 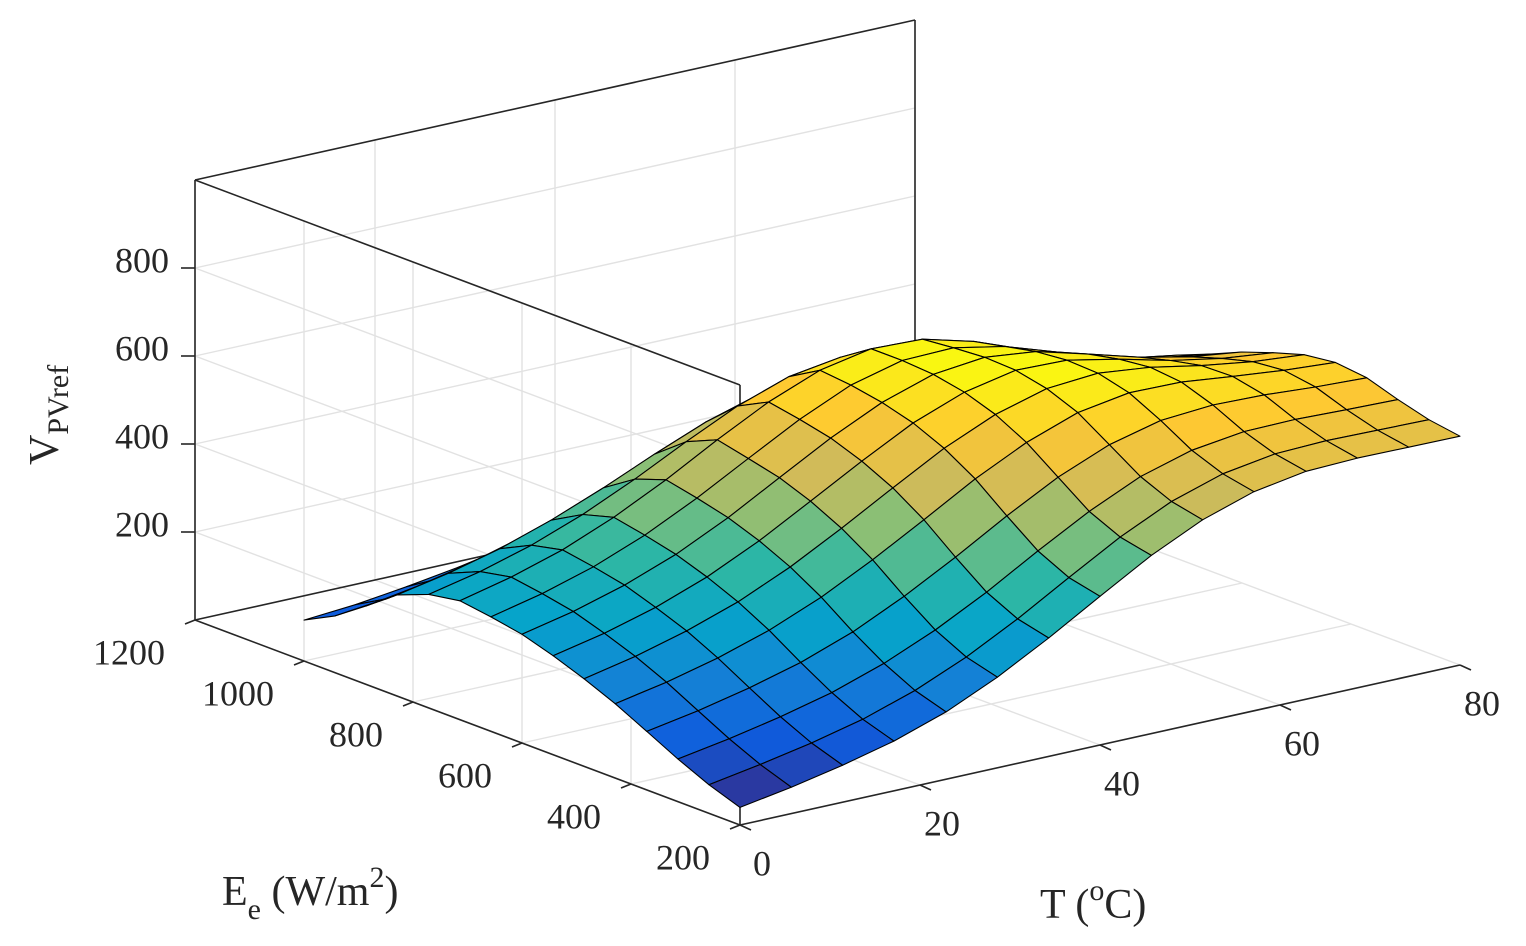 I want to click on z-tick-label: 400, so click(x=142, y=436).